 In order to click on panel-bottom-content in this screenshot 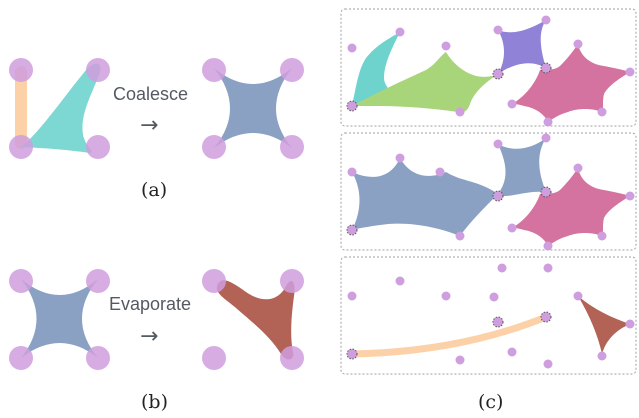, I will do `click(490, 316)`.